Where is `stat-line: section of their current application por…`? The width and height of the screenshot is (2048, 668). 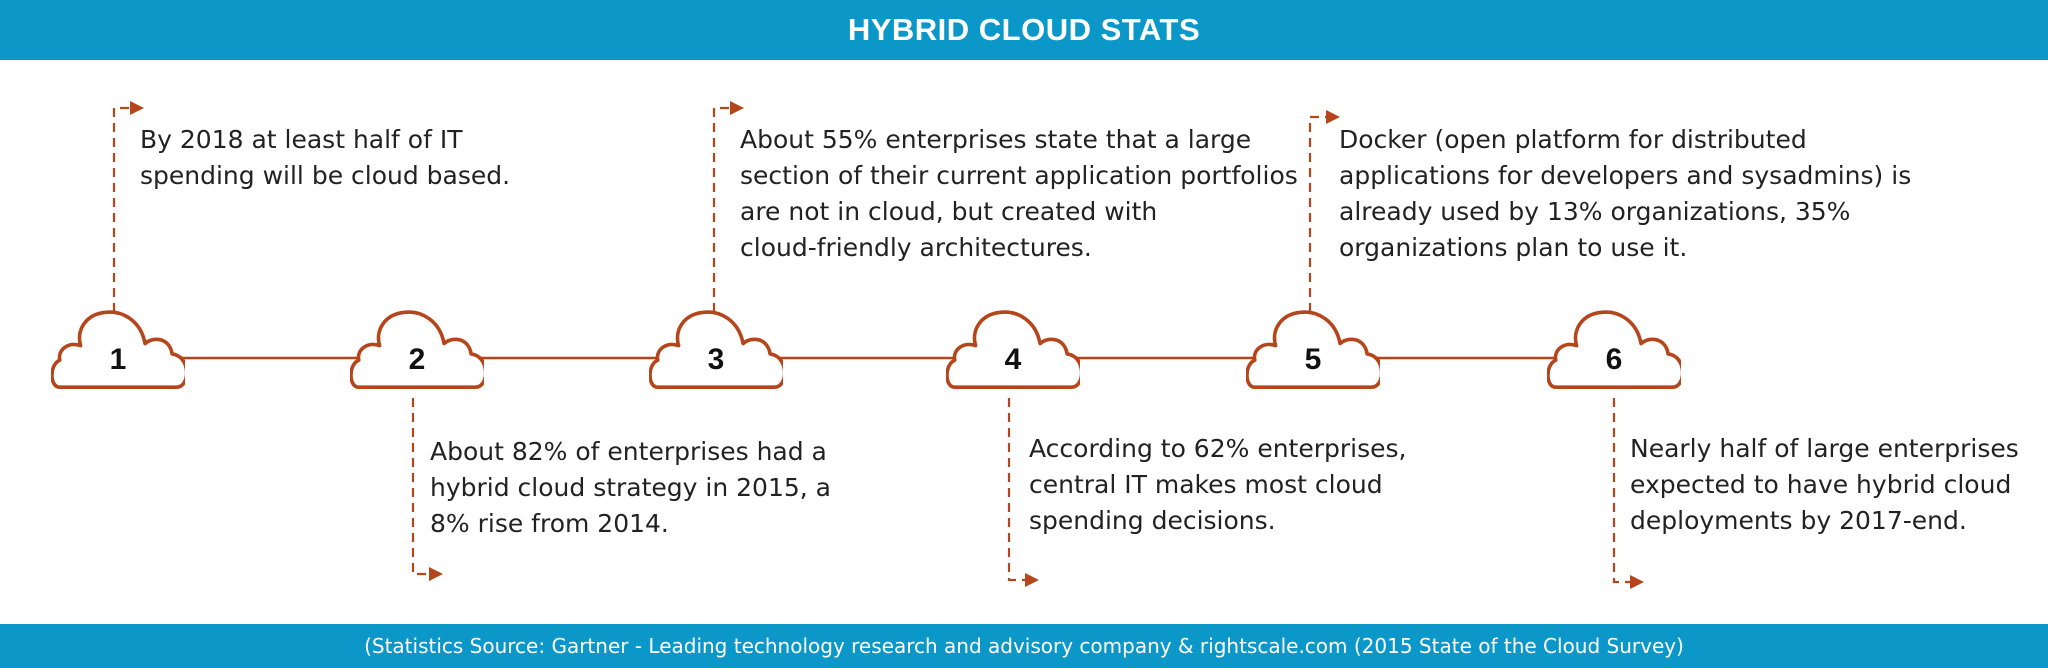
stat-line: section of their current application por… is located at coordinates (1019, 175).